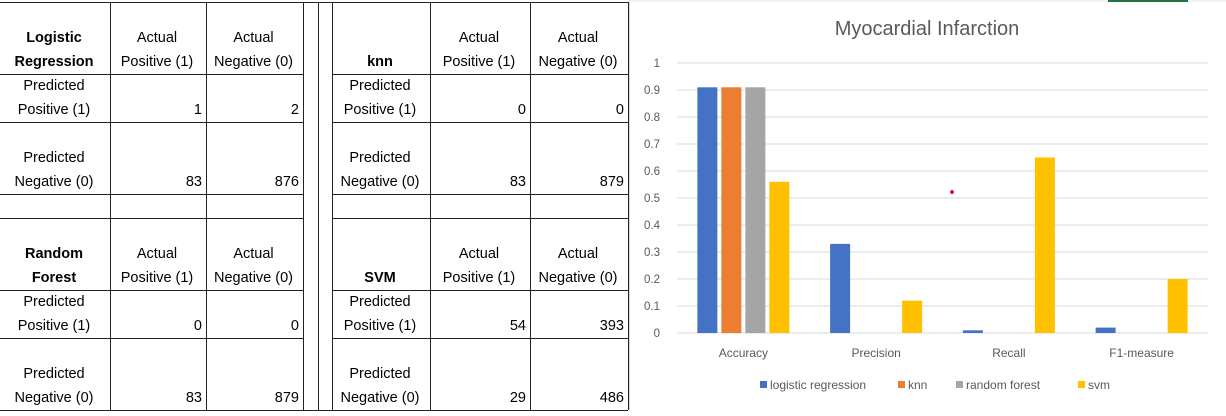 The image size is (1226, 416). I want to click on legend-entry: knn, so click(917, 385).